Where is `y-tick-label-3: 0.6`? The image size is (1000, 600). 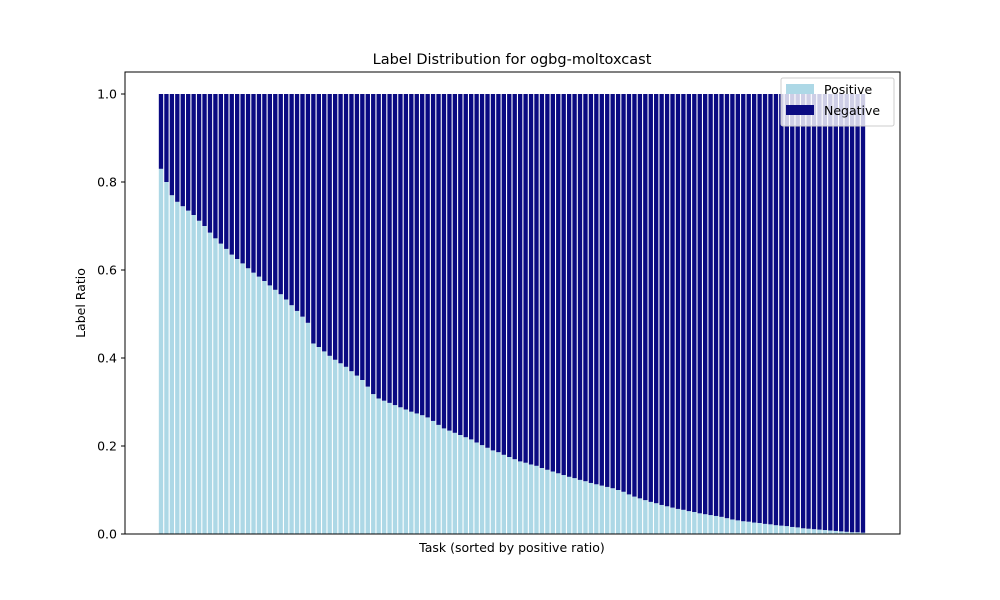
y-tick-label-3: 0.6 is located at coordinates (107, 270).